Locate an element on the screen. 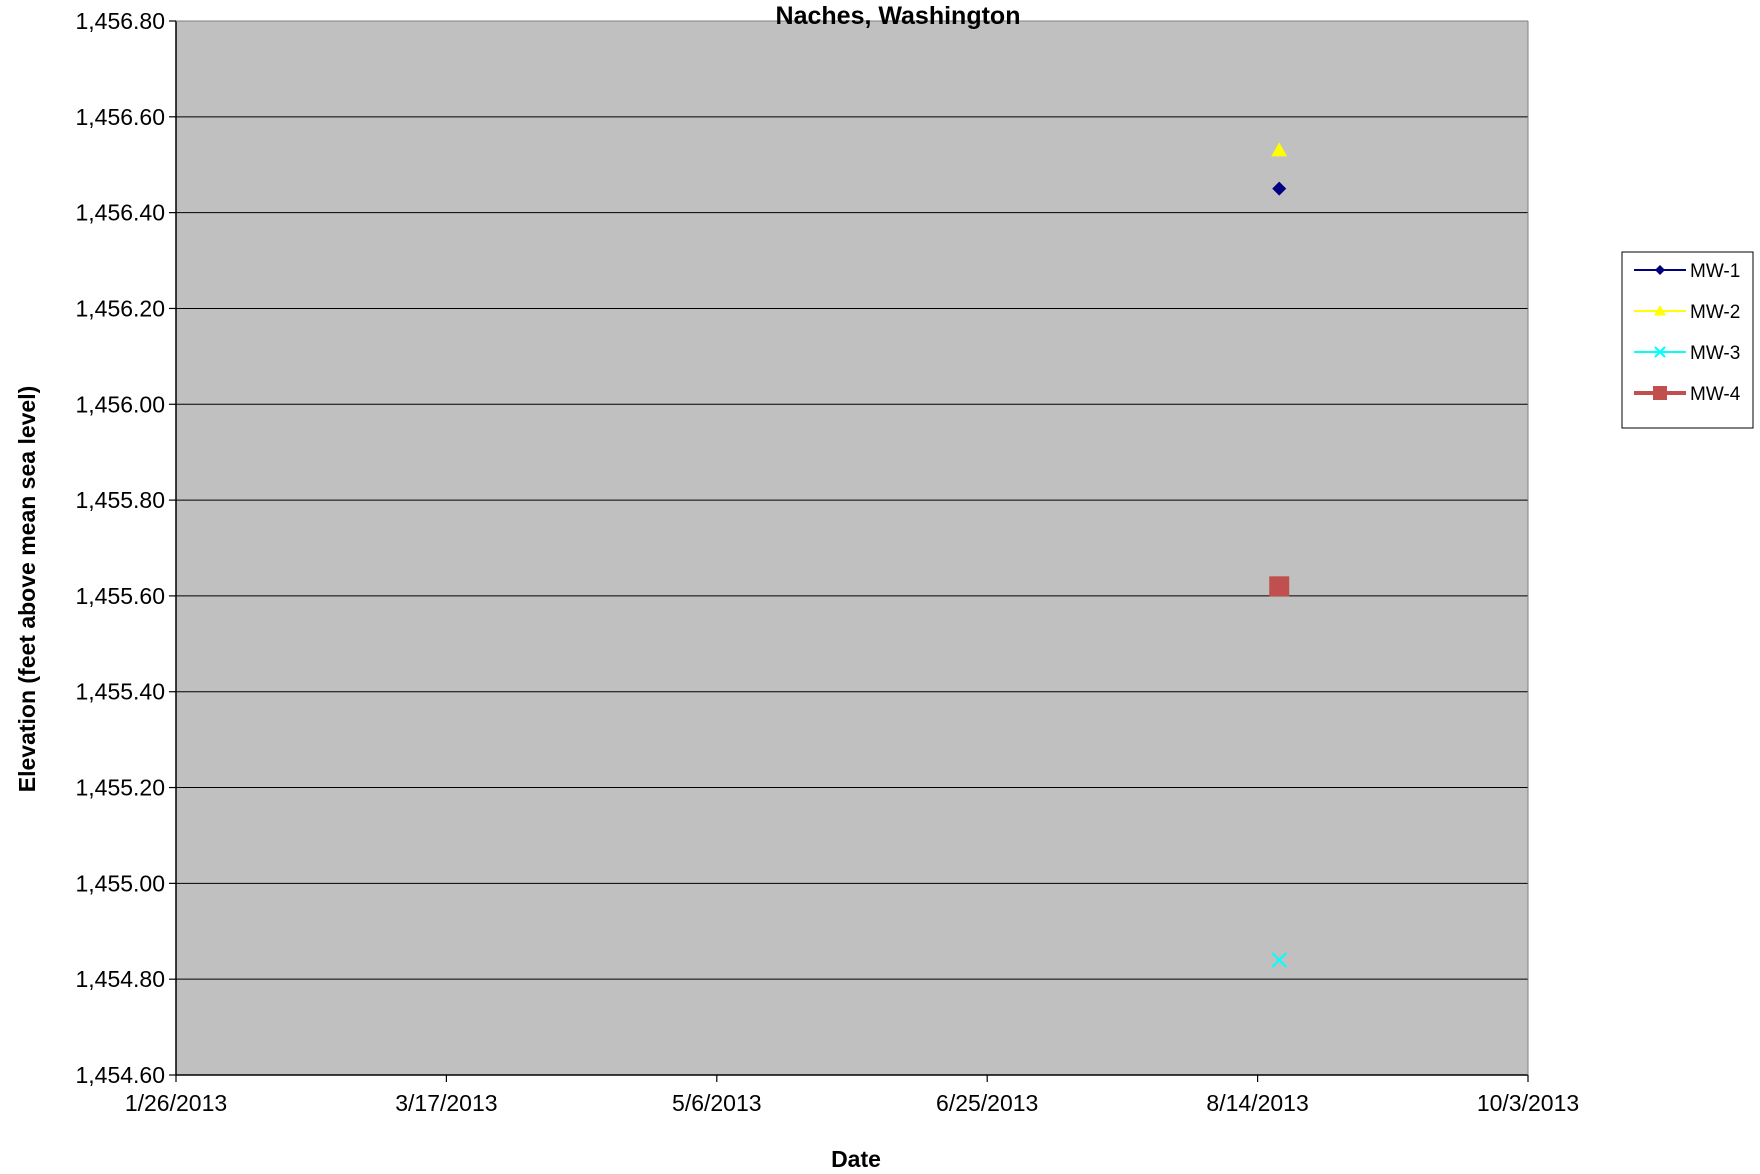  legend-item-mw-2: MW-2 is located at coordinates (1687, 312).